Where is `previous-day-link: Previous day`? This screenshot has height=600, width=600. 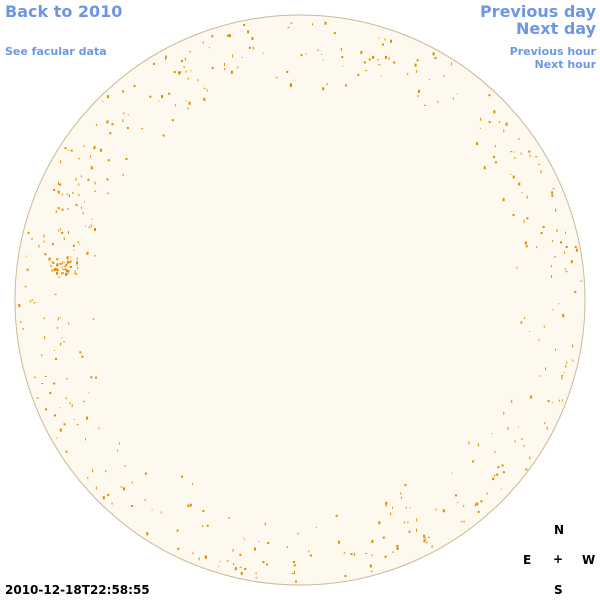 previous-day-link: Previous day is located at coordinates (537, 11).